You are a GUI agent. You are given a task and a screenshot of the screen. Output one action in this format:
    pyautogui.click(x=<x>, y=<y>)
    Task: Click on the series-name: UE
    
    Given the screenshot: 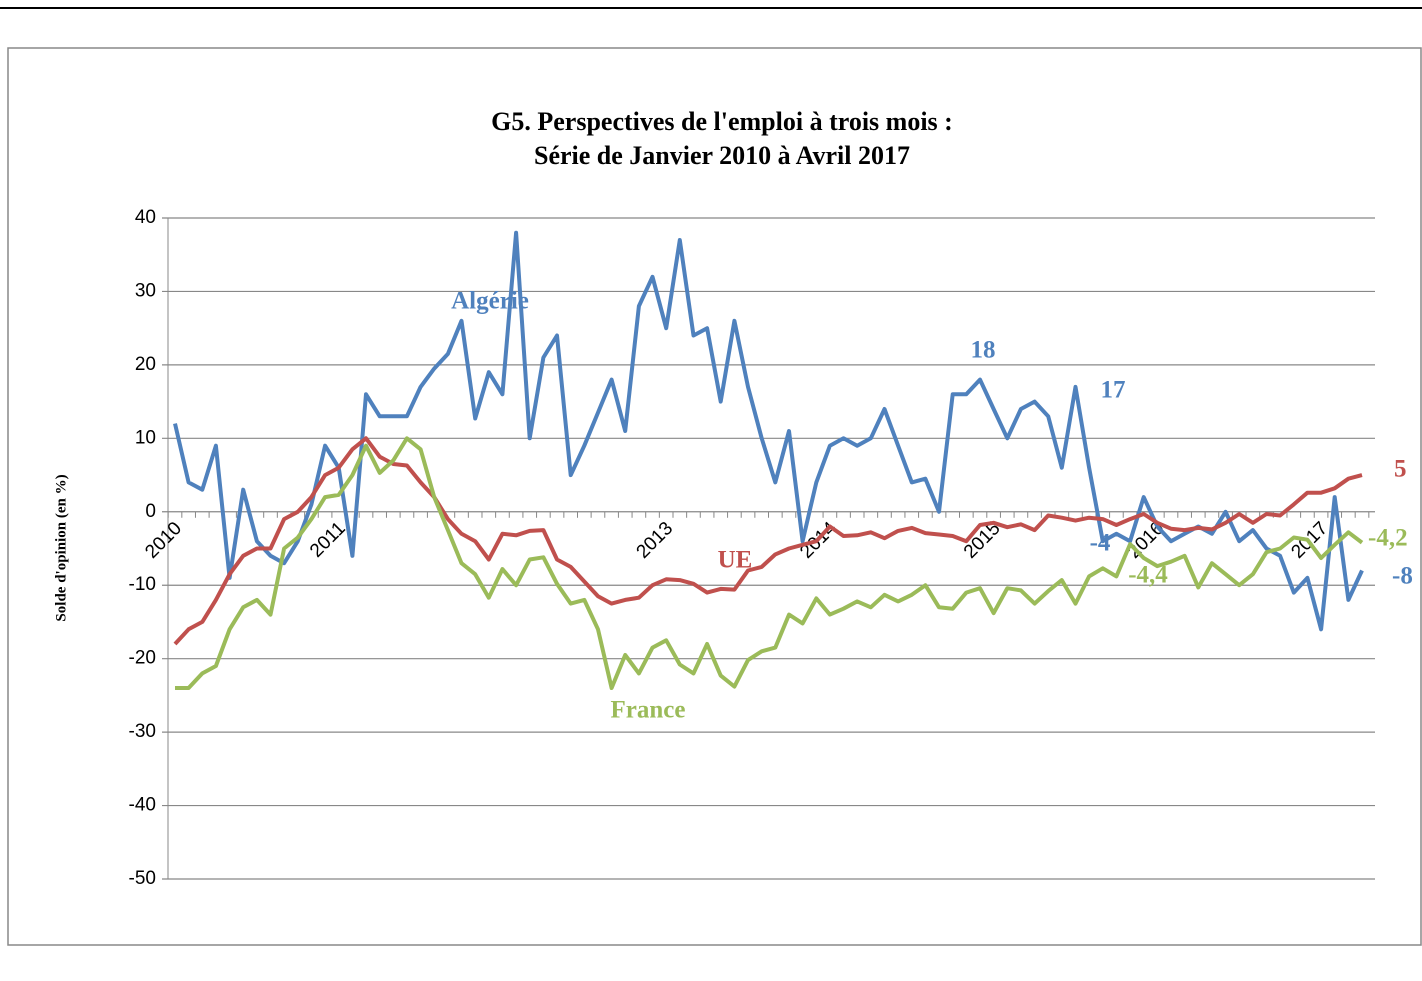 What is the action you would take?
    pyautogui.click(x=735, y=560)
    